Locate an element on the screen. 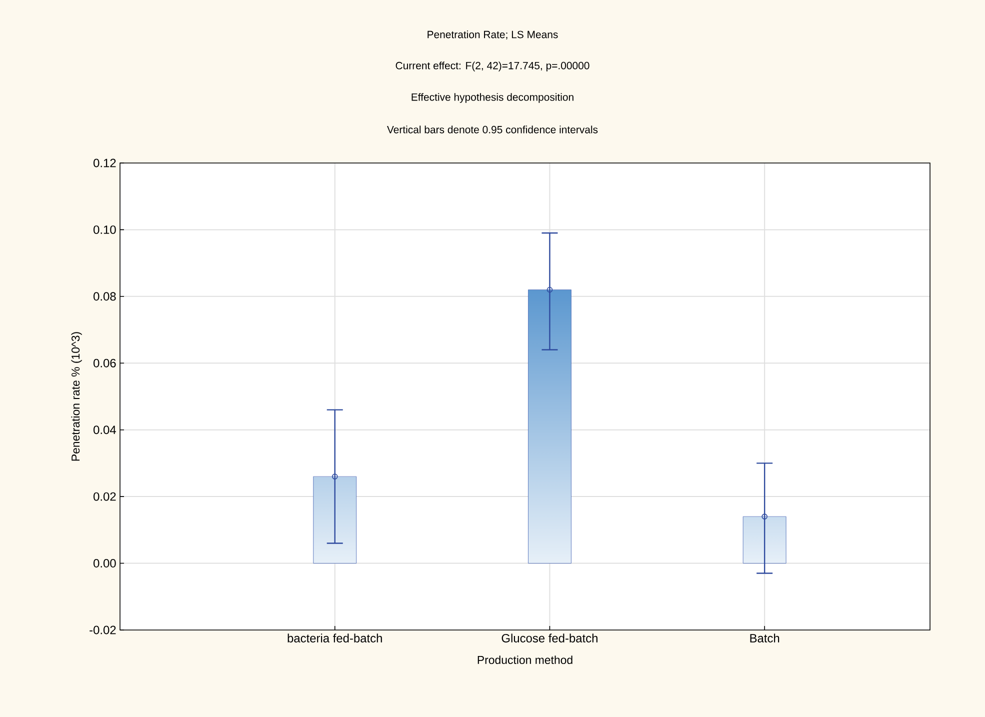  chart-title: Penetration Rate; LS Means is located at coordinates (493, 35).